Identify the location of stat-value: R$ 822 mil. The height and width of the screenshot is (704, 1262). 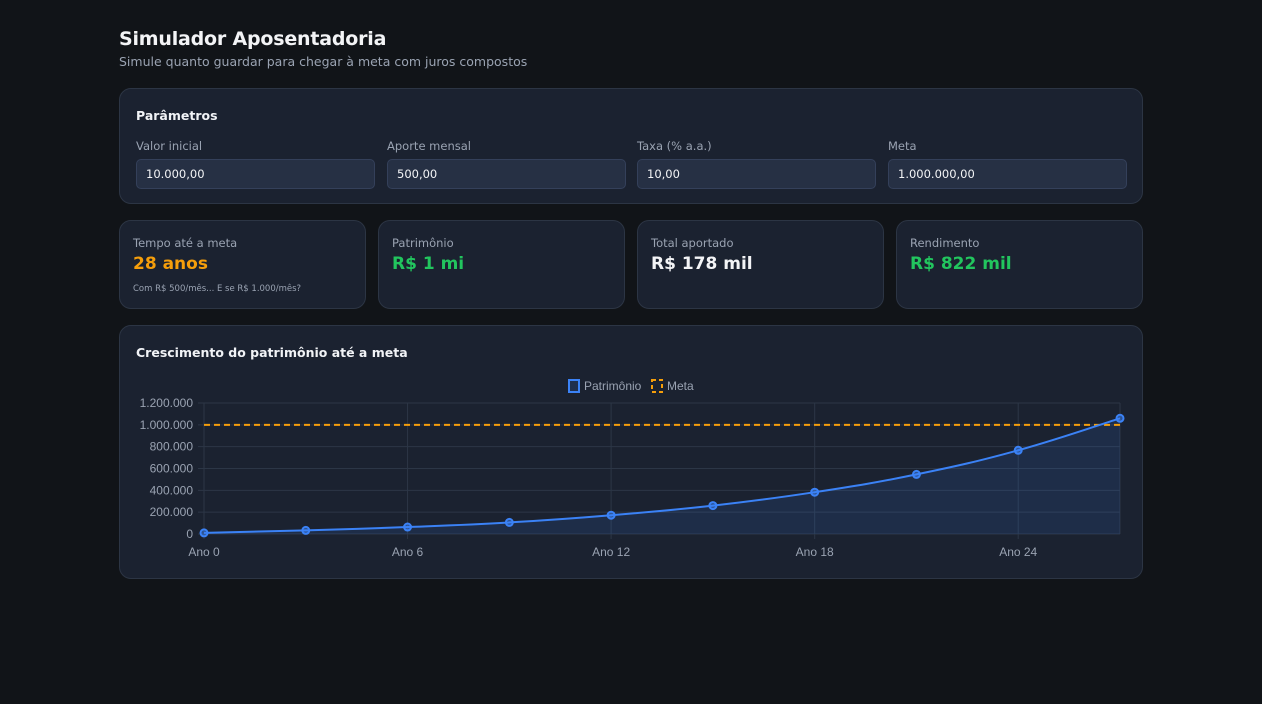
(961, 264).